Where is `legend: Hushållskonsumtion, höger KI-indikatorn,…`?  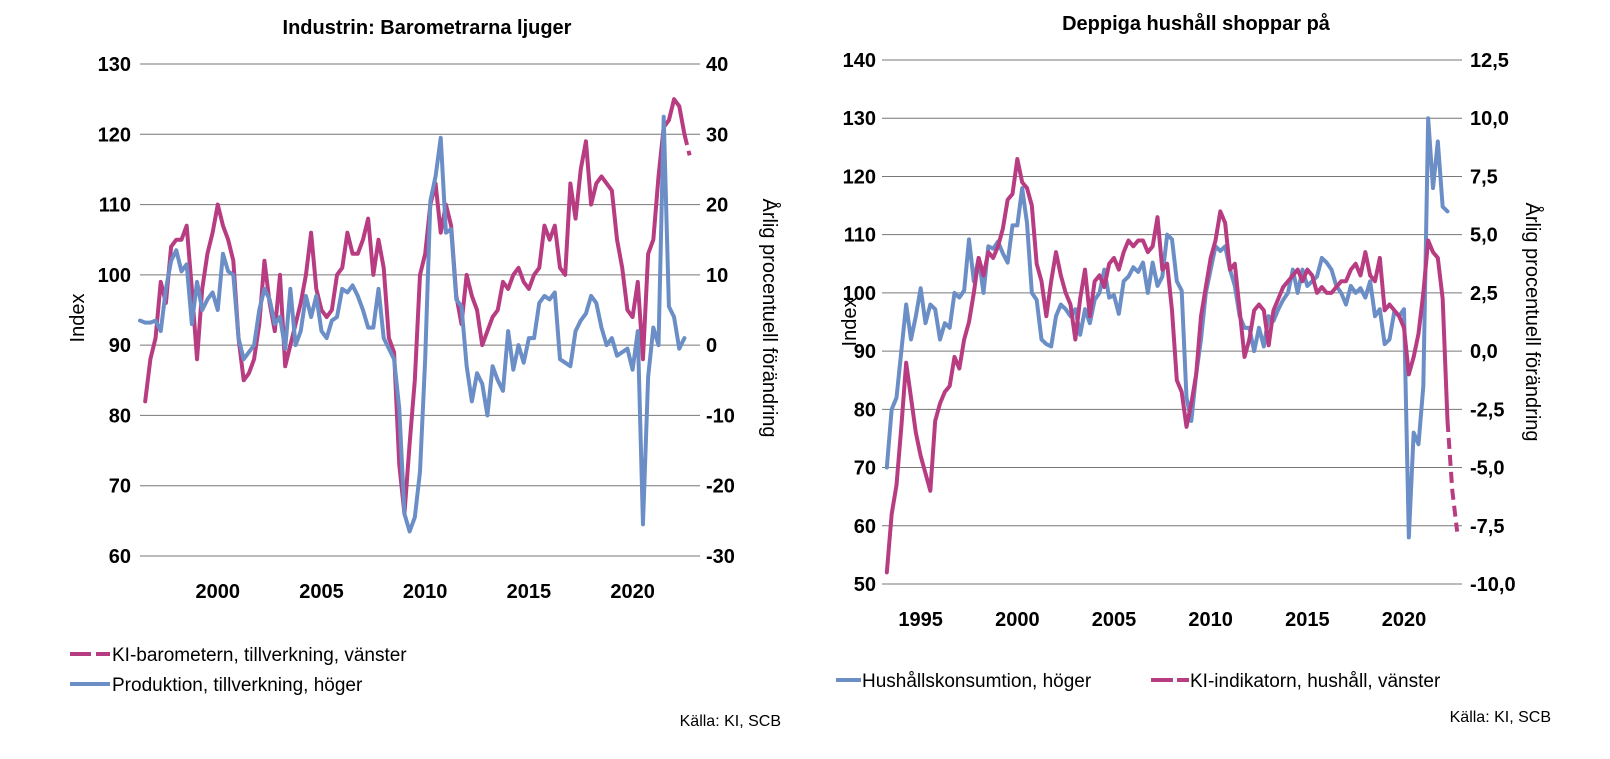
legend: Hushållskonsumtion, höger KI-indikatorn,… is located at coordinates (1138, 681).